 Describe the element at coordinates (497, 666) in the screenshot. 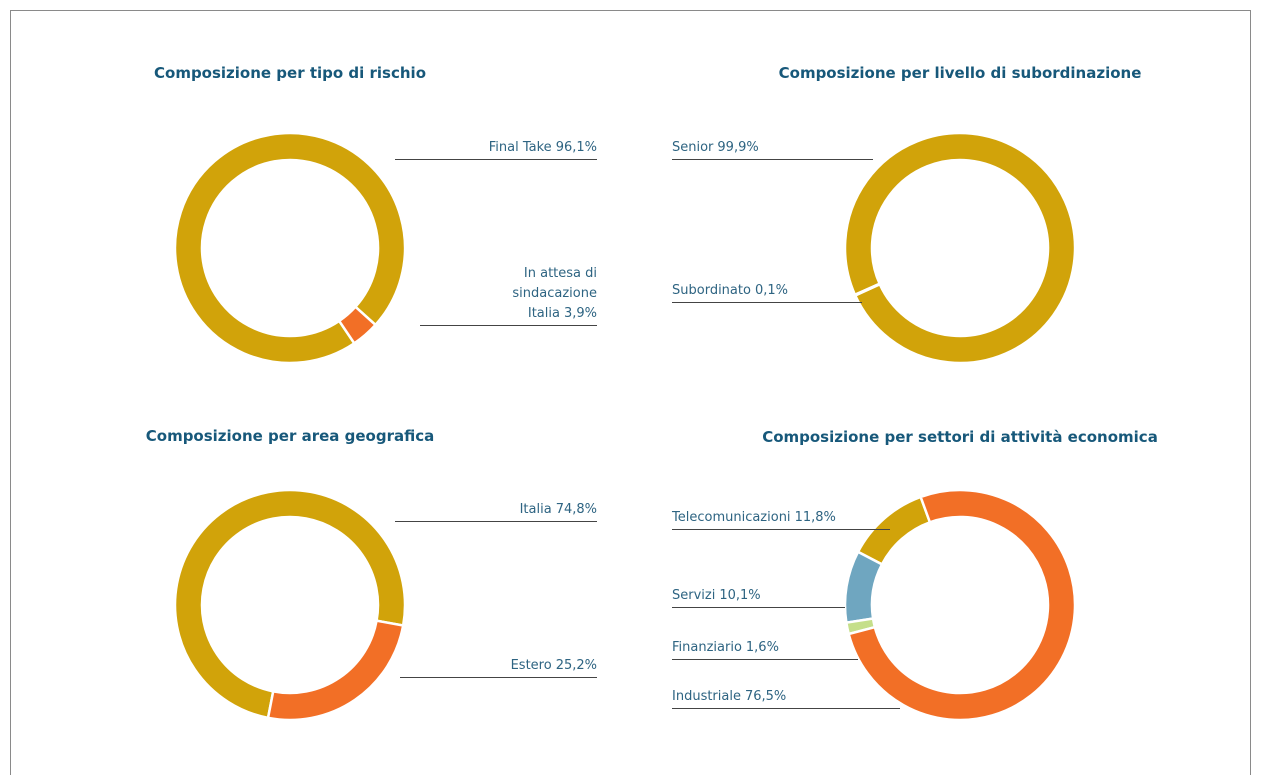

I see `slice-label: Estero 25,2%` at that location.